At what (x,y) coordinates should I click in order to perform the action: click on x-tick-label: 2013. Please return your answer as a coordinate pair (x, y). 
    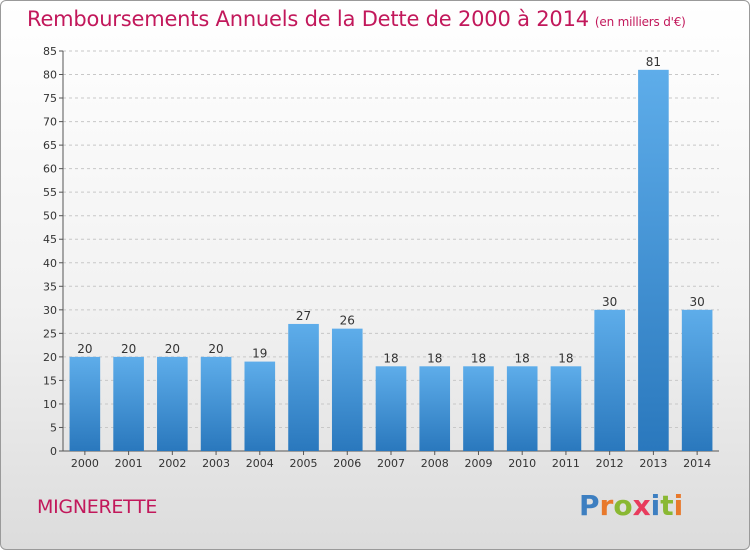
    Looking at the image, I should click on (653, 463).